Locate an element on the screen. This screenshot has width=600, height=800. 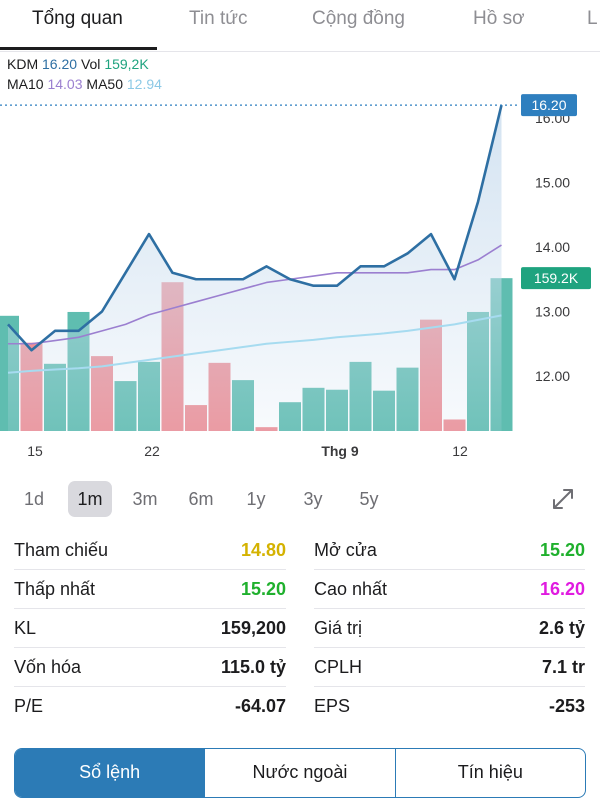
ma50-label: MA50 is located at coordinates (104, 84).